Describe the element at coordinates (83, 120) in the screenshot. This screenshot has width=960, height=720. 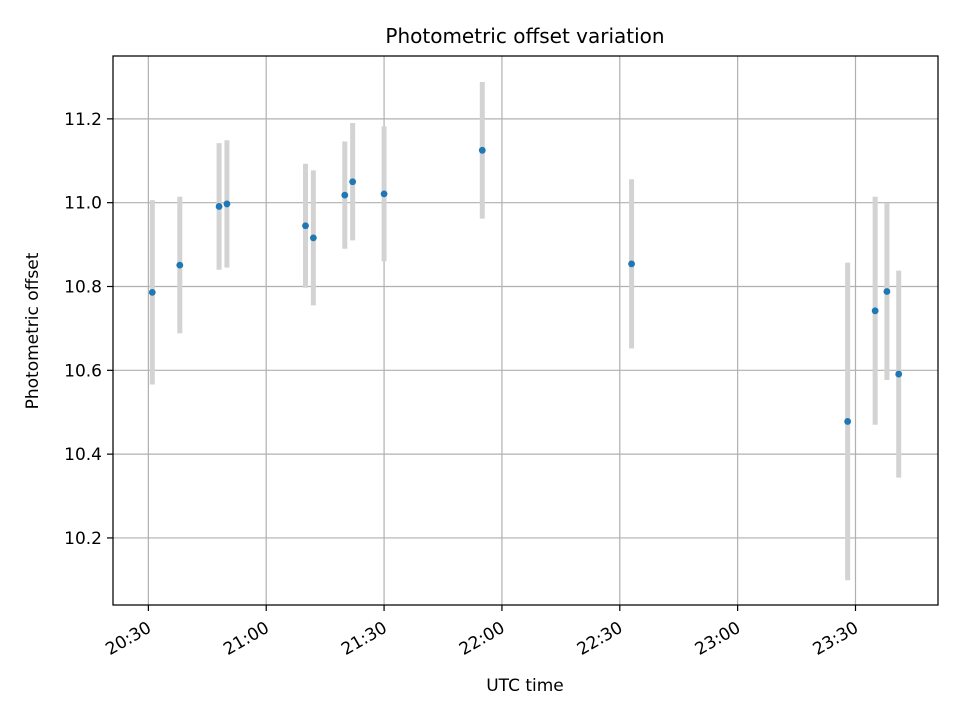
I see `y-tick-label: 11.2` at that location.